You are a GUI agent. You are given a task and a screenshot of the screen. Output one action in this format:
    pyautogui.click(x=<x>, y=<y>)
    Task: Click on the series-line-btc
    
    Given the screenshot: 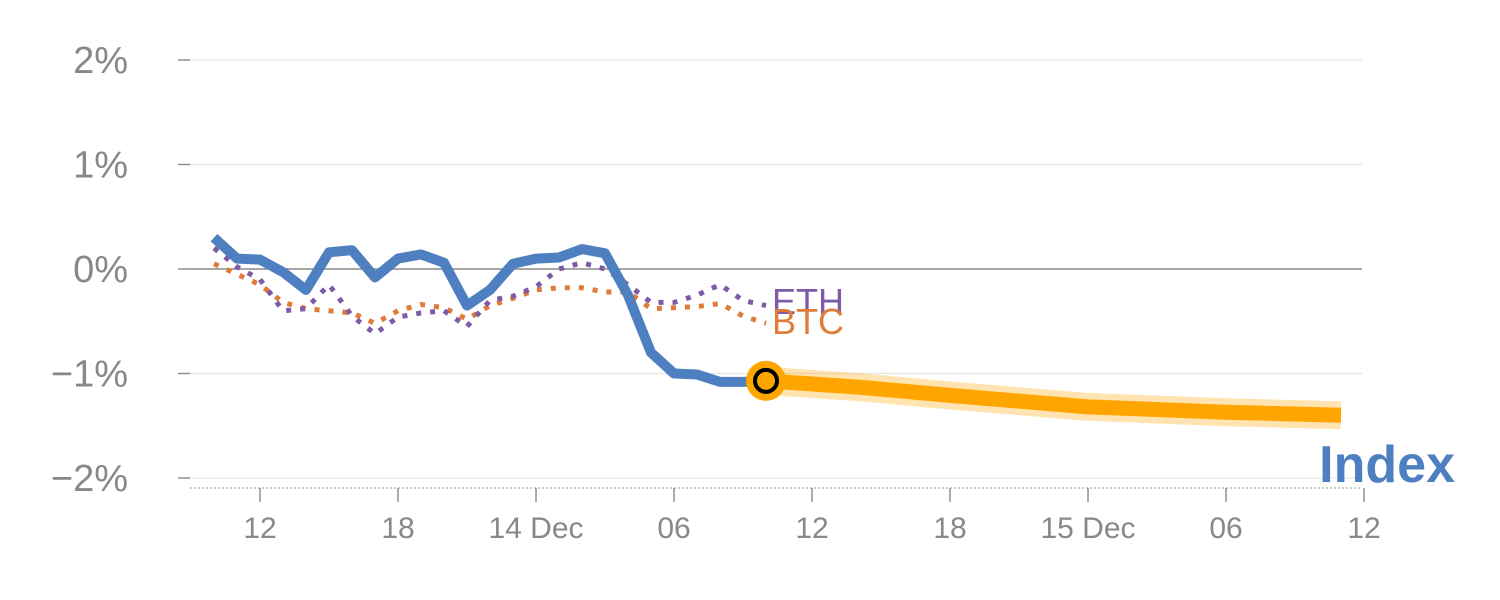 What is the action you would take?
    pyautogui.click(x=489, y=294)
    